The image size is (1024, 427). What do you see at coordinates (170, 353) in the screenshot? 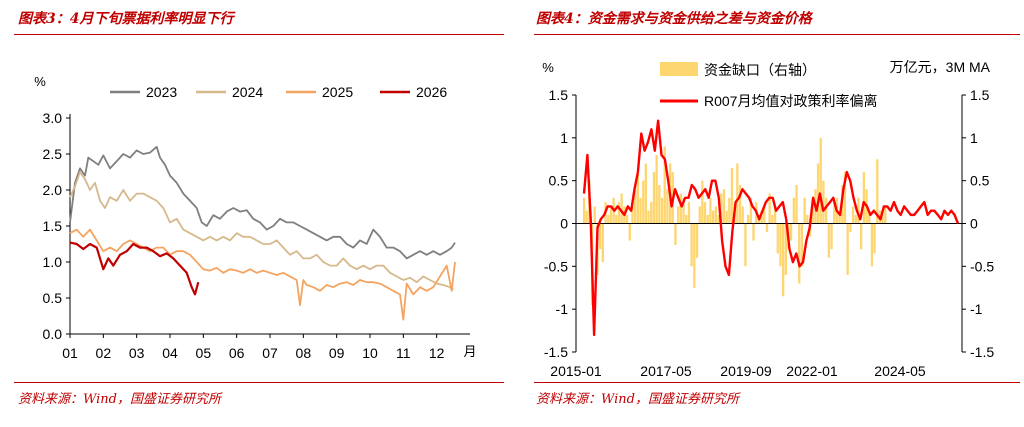
I see `x-tick-label: 04` at bounding box center [170, 353].